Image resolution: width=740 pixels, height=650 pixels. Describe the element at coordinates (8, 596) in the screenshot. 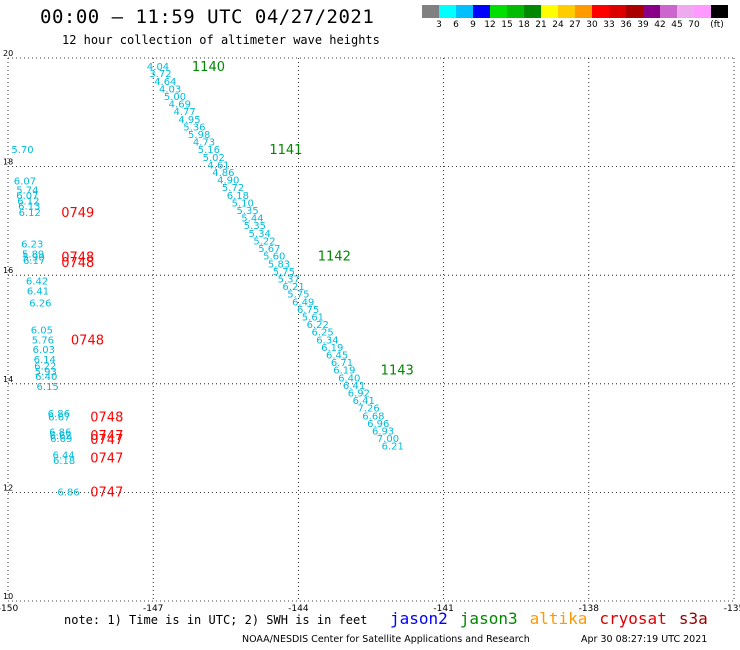

I see `y-tick-label: 10` at that location.